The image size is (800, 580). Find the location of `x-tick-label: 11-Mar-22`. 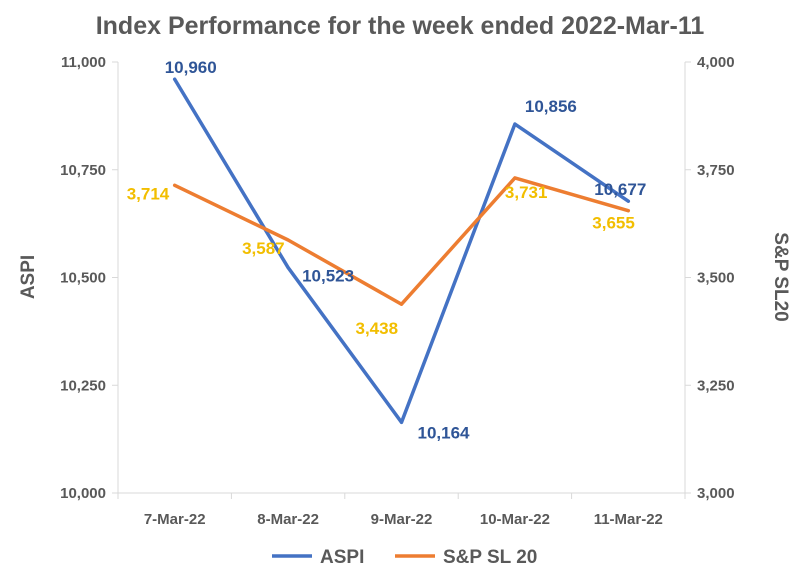

x-tick-label: 11-Mar-22 is located at coordinates (628, 519).